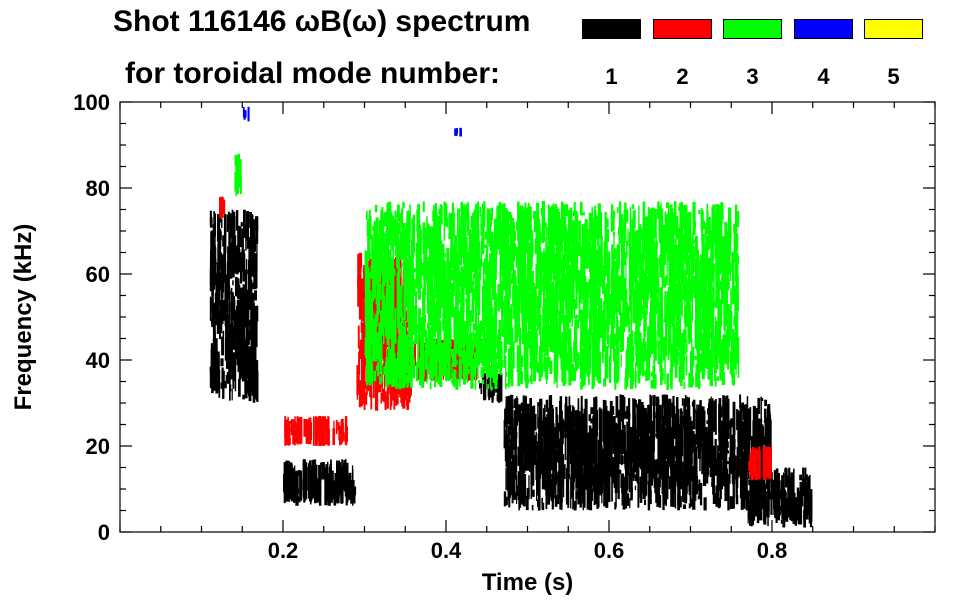 Image resolution: width=963 pixels, height=615 pixels. I want to click on x-tick-label: 0.8, so click(772, 550).